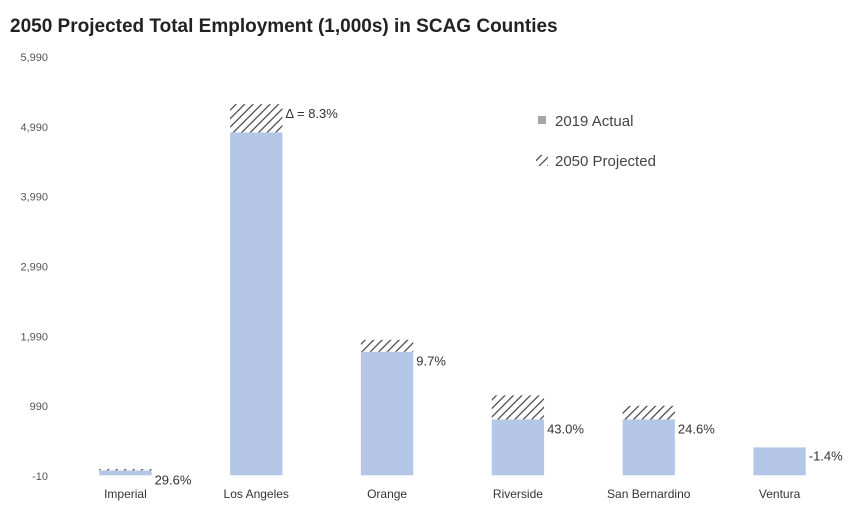  What do you see at coordinates (779, 461) in the screenshot?
I see `bar-actual-ventura` at bounding box center [779, 461].